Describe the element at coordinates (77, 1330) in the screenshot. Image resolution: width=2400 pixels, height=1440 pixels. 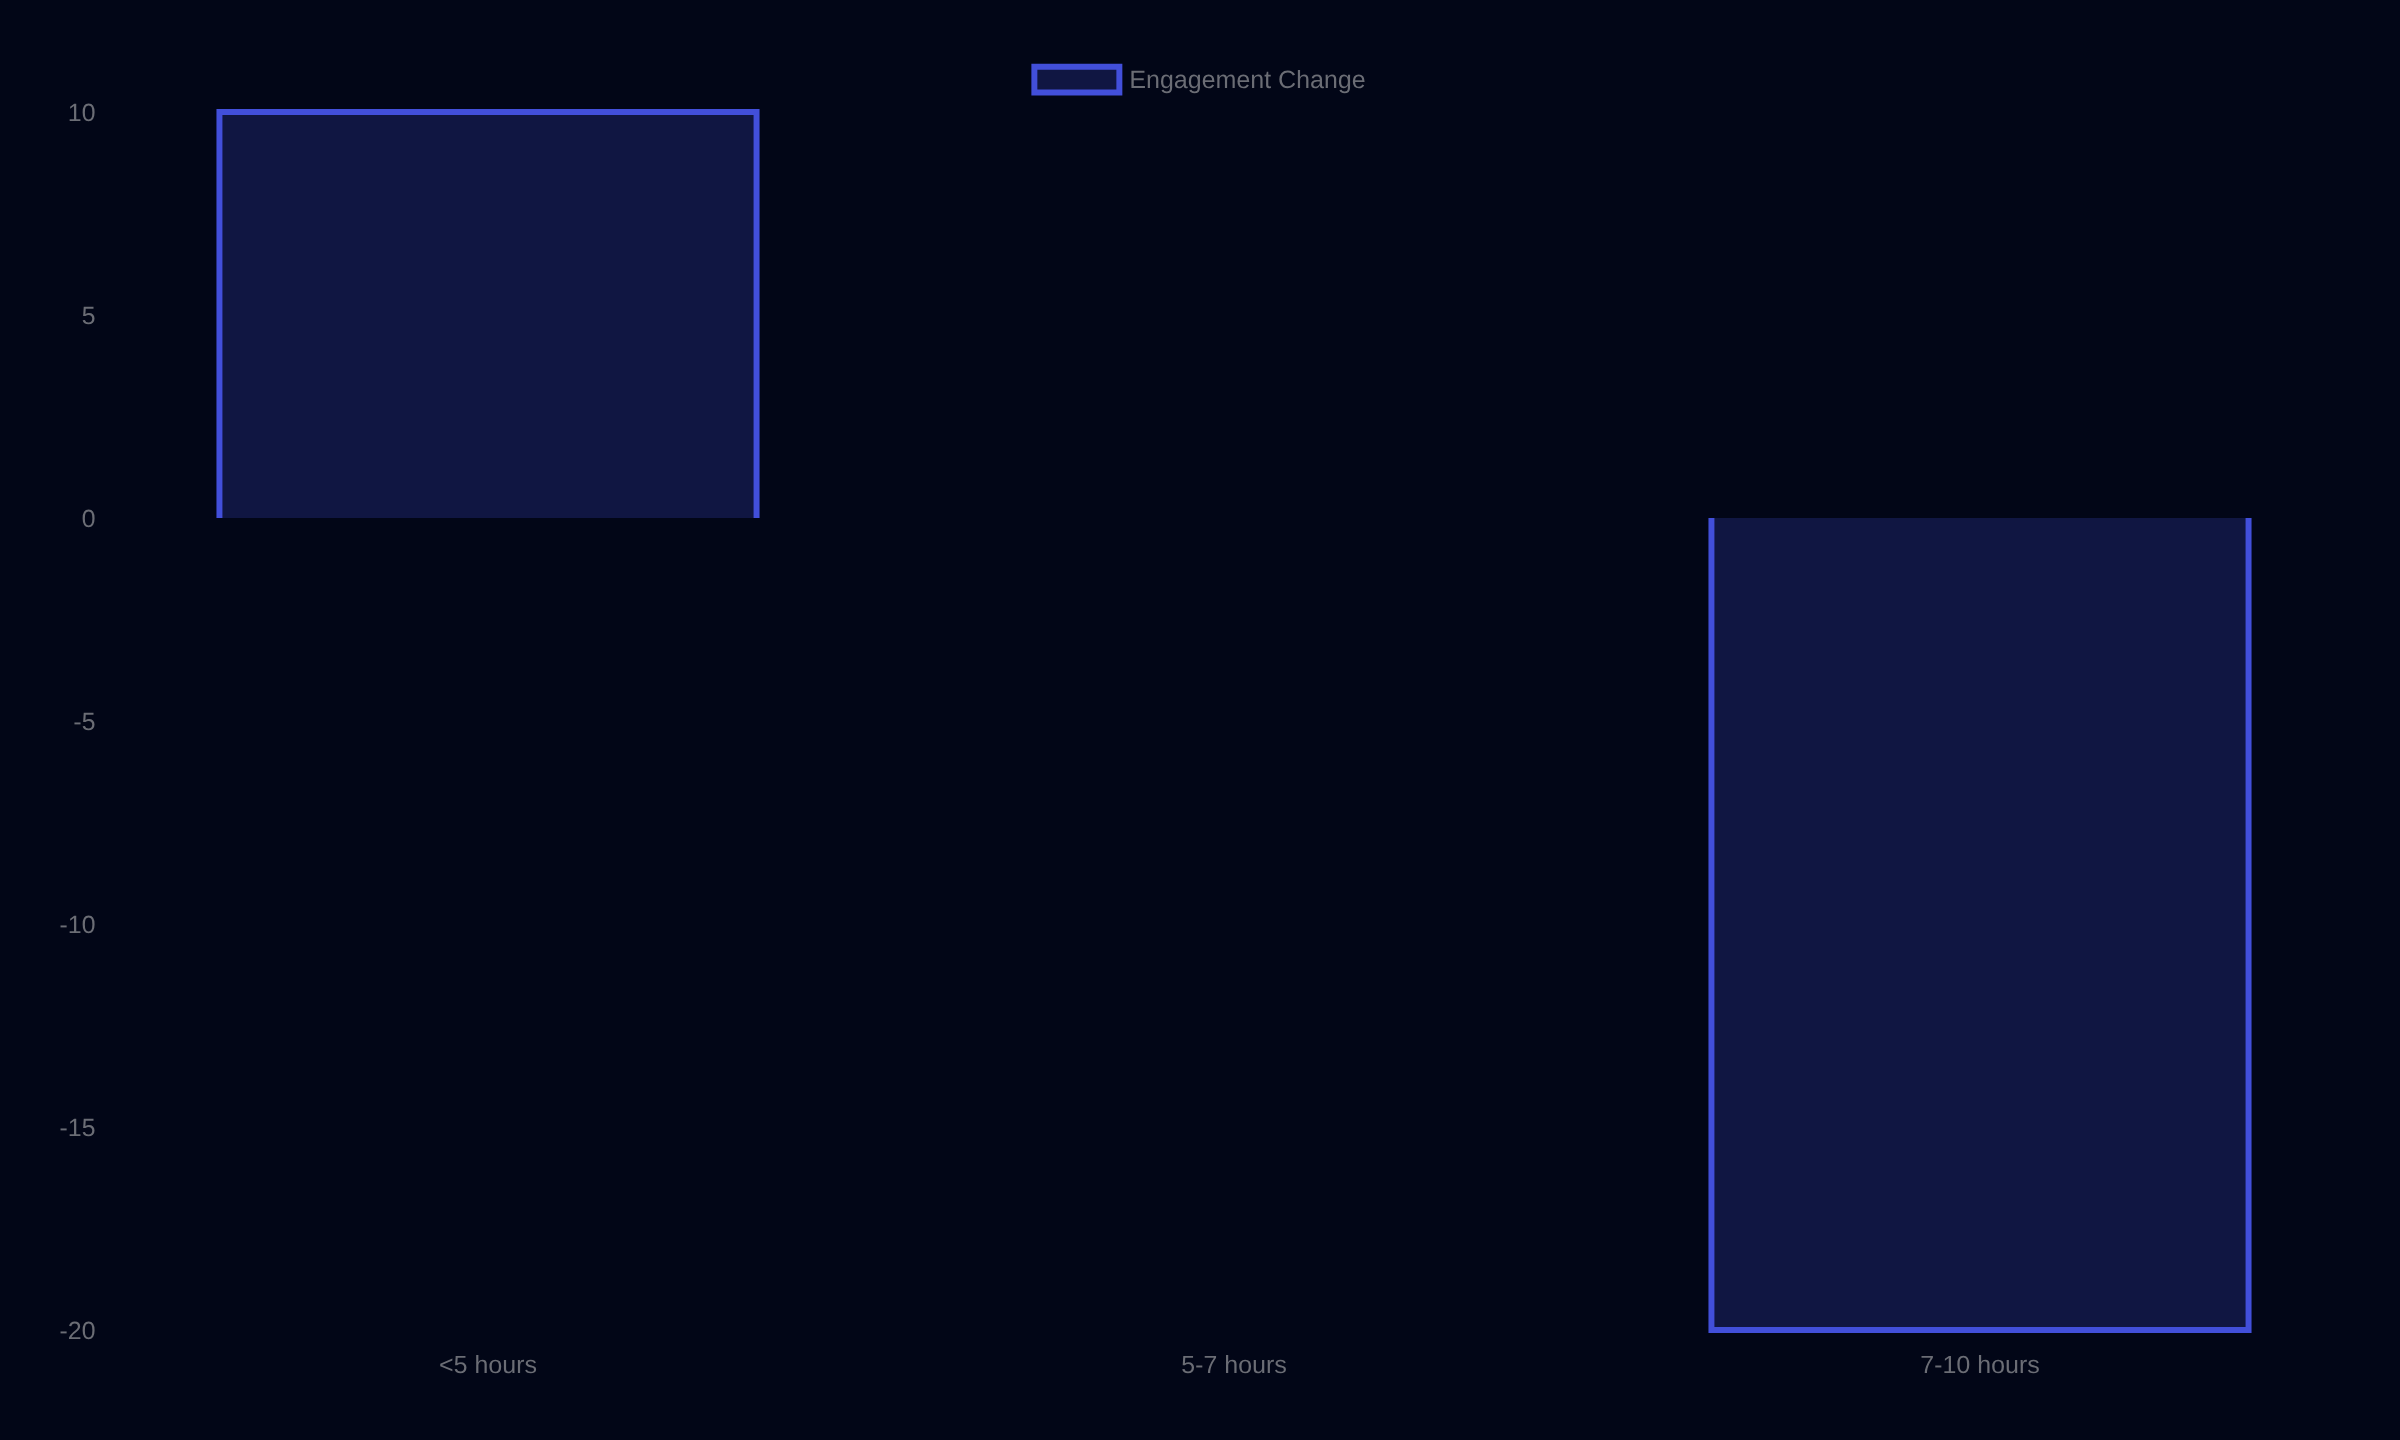
I see `y-tick-label: -20` at that location.